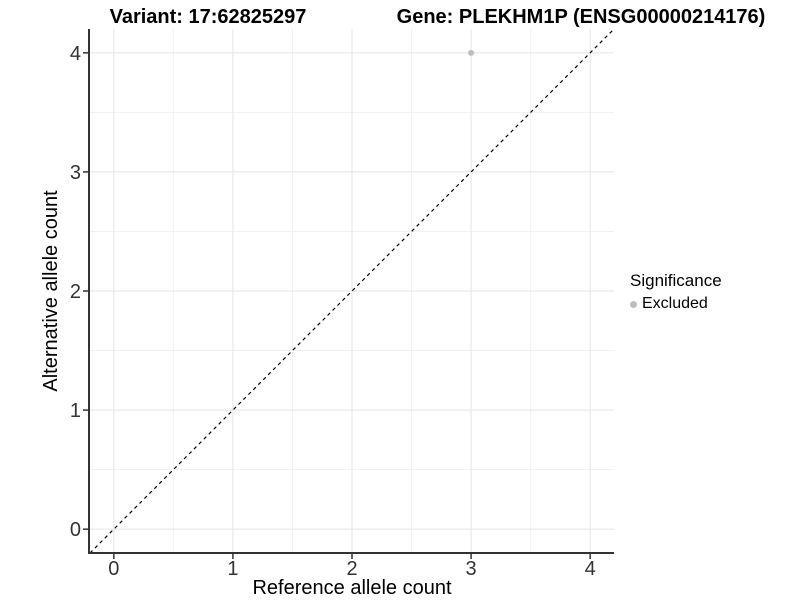  I want to click on y-tick-labels: 0 1 2 3 4, so click(75, 292).